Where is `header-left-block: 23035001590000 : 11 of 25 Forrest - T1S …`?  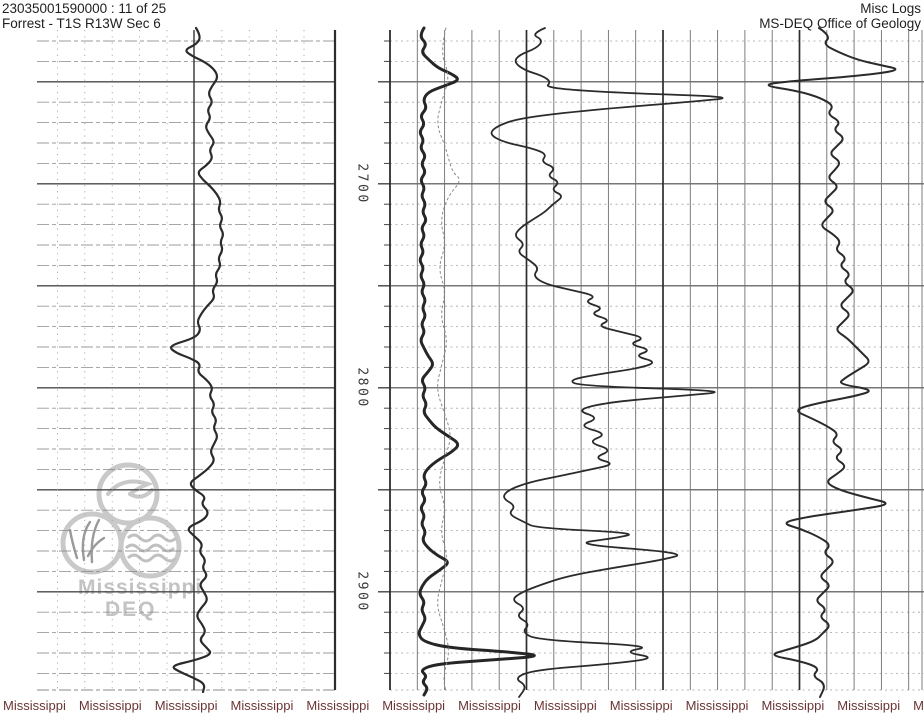
header-left-block: 23035001590000 : 11 of 25 Forrest - T1S … is located at coordinates (84, 16).